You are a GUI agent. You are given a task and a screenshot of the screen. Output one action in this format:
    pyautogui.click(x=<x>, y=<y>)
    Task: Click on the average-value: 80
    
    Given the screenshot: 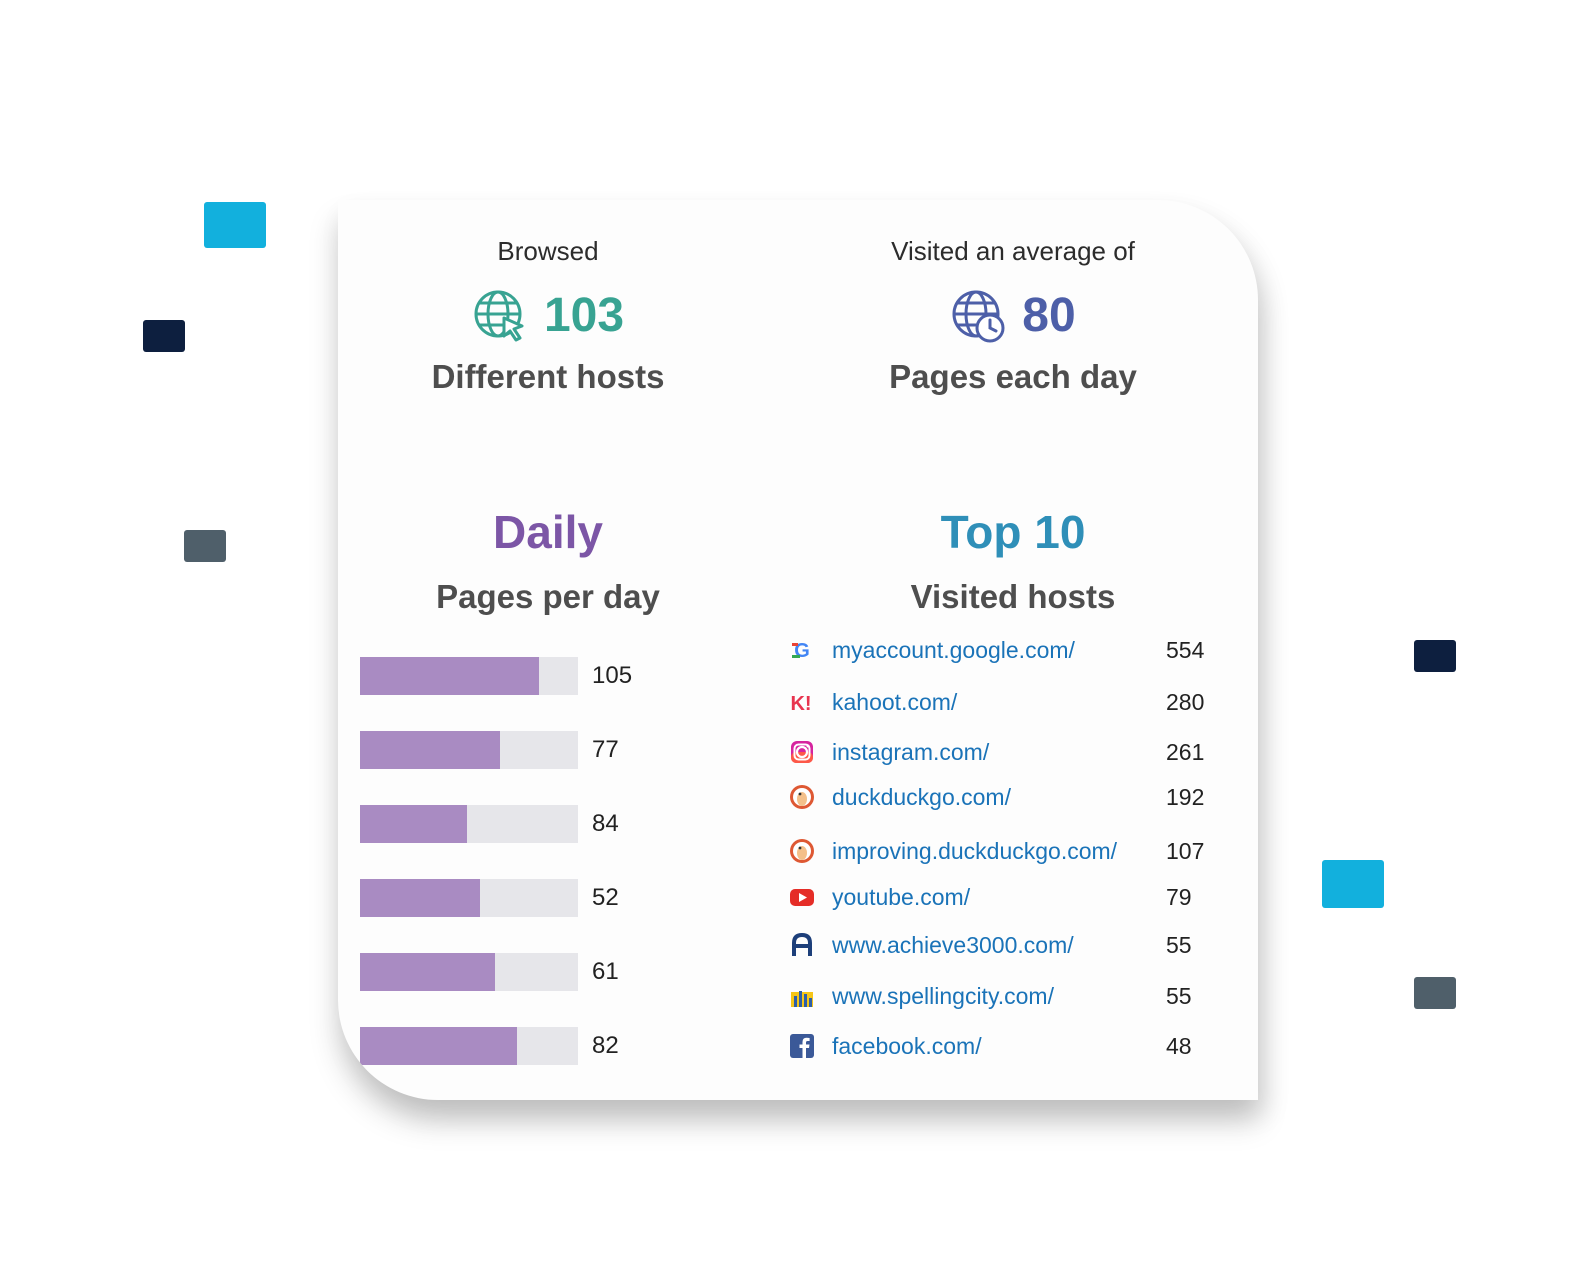 What is the action you would take?
    pyautogui.click(x=1049, y=315)
    